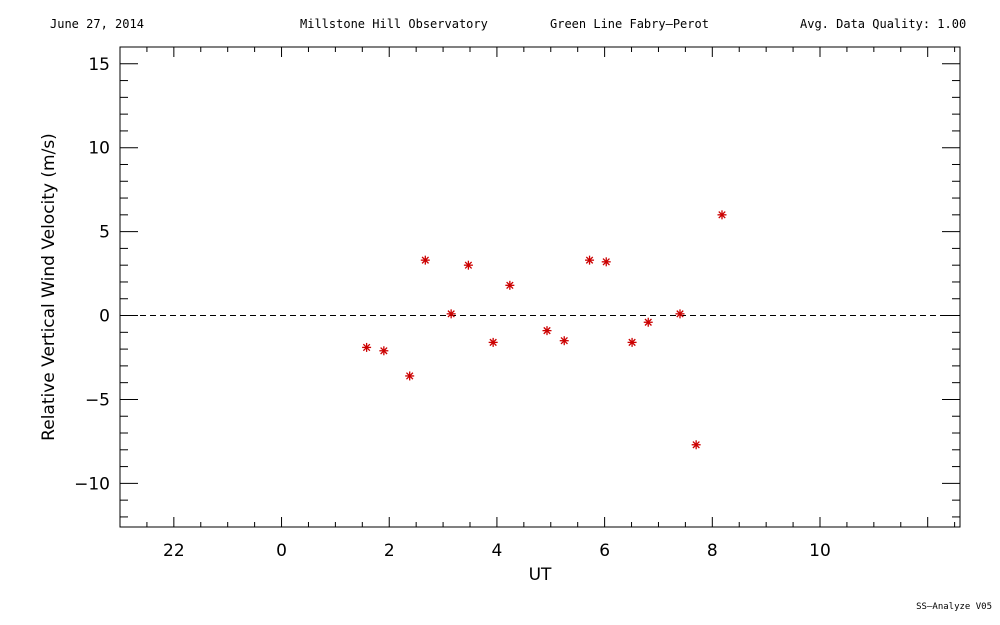 The height and width of the screenshot is (625, 1000). I want to click on y-tick-label: 10, so click(99, 149).